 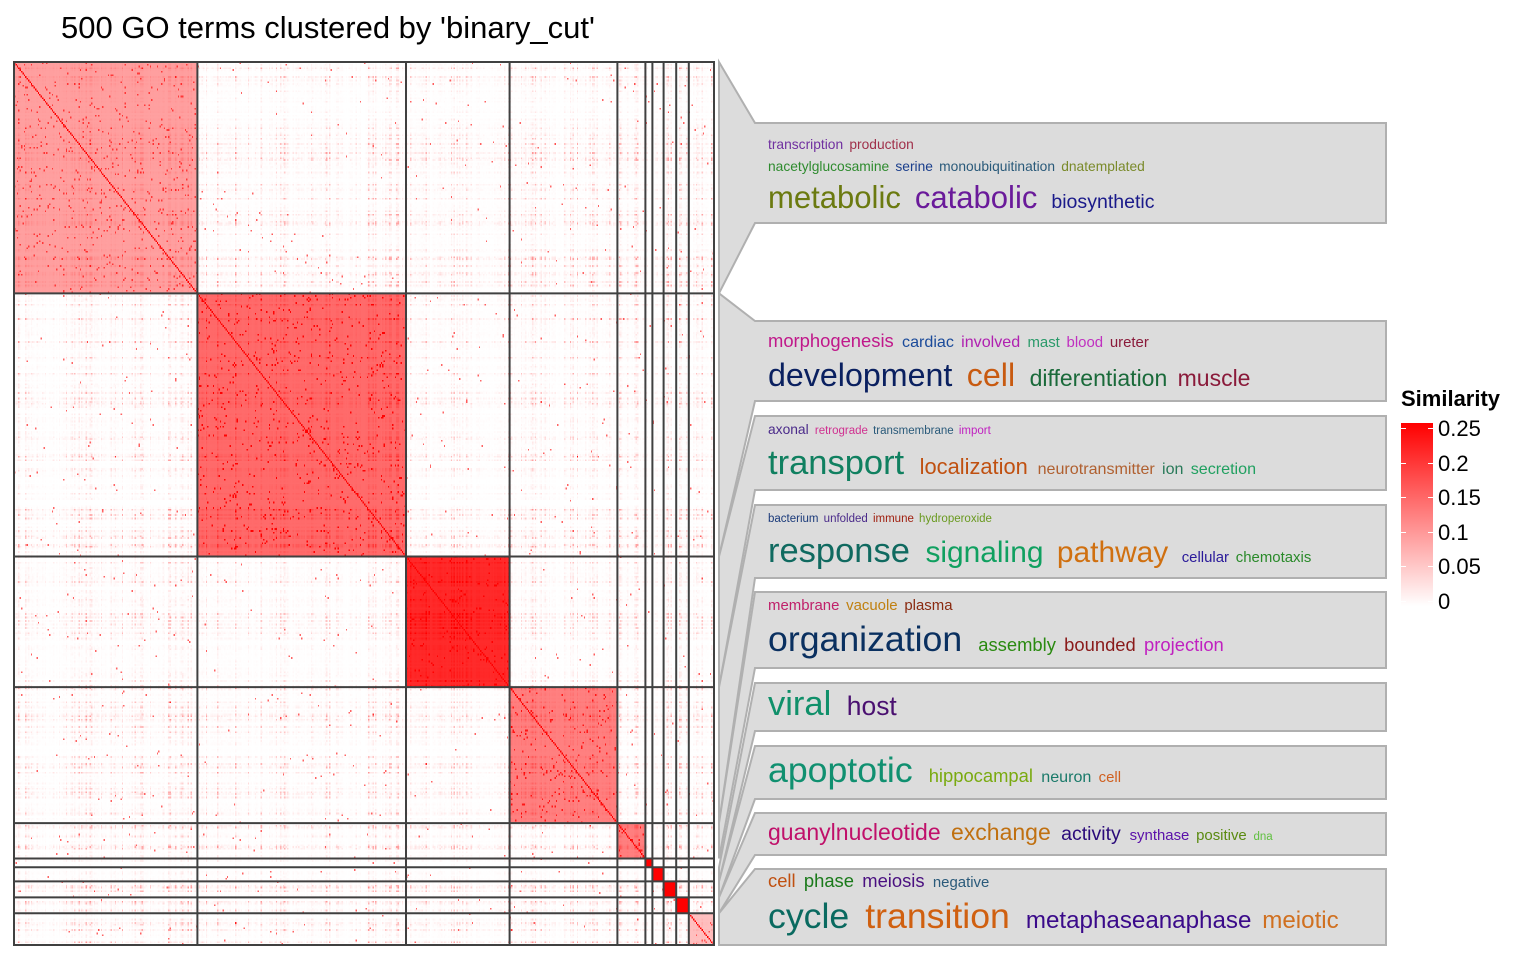 What do you see at coordinates (1112, 552) in the screenshot?
I see `word-cloud-word: pathway` at bounding box center [1112, 552].